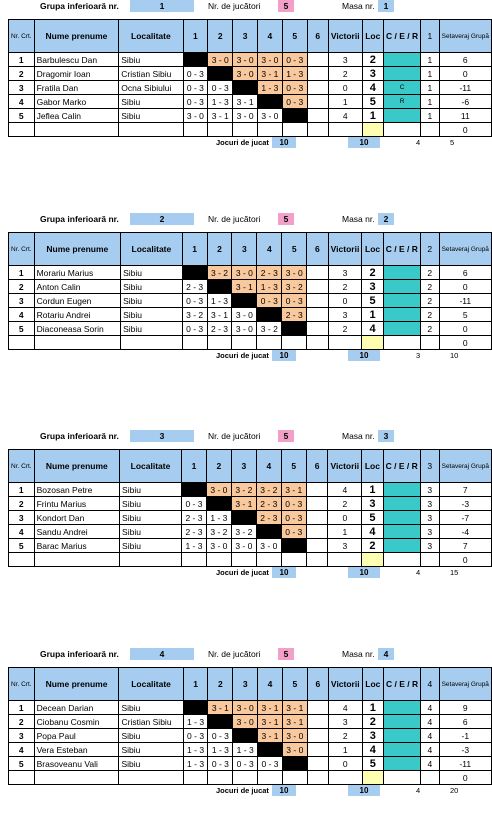 The height and width of the screenshot is (838, 492). I want to click on player-name: Brasoveanu Vali, so click(76, 763).